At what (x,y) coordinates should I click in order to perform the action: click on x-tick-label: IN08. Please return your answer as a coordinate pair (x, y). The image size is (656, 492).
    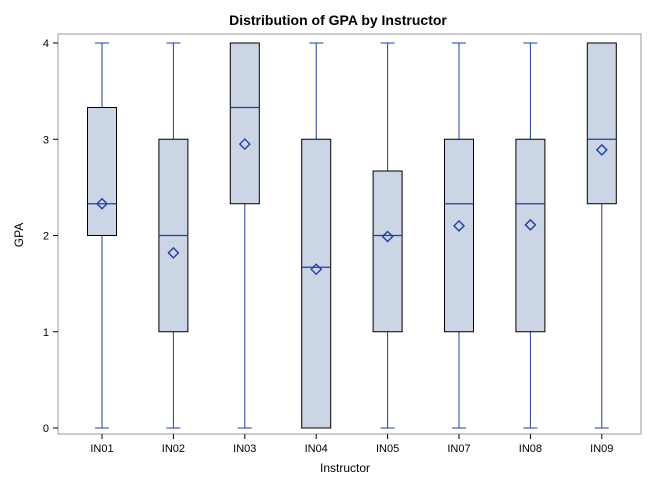
    Looking at the image, I should click on (530, 449).